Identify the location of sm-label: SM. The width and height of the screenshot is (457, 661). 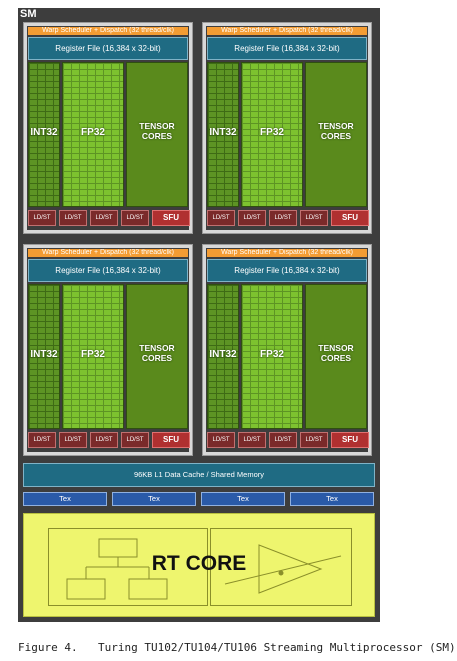
(28, 14).